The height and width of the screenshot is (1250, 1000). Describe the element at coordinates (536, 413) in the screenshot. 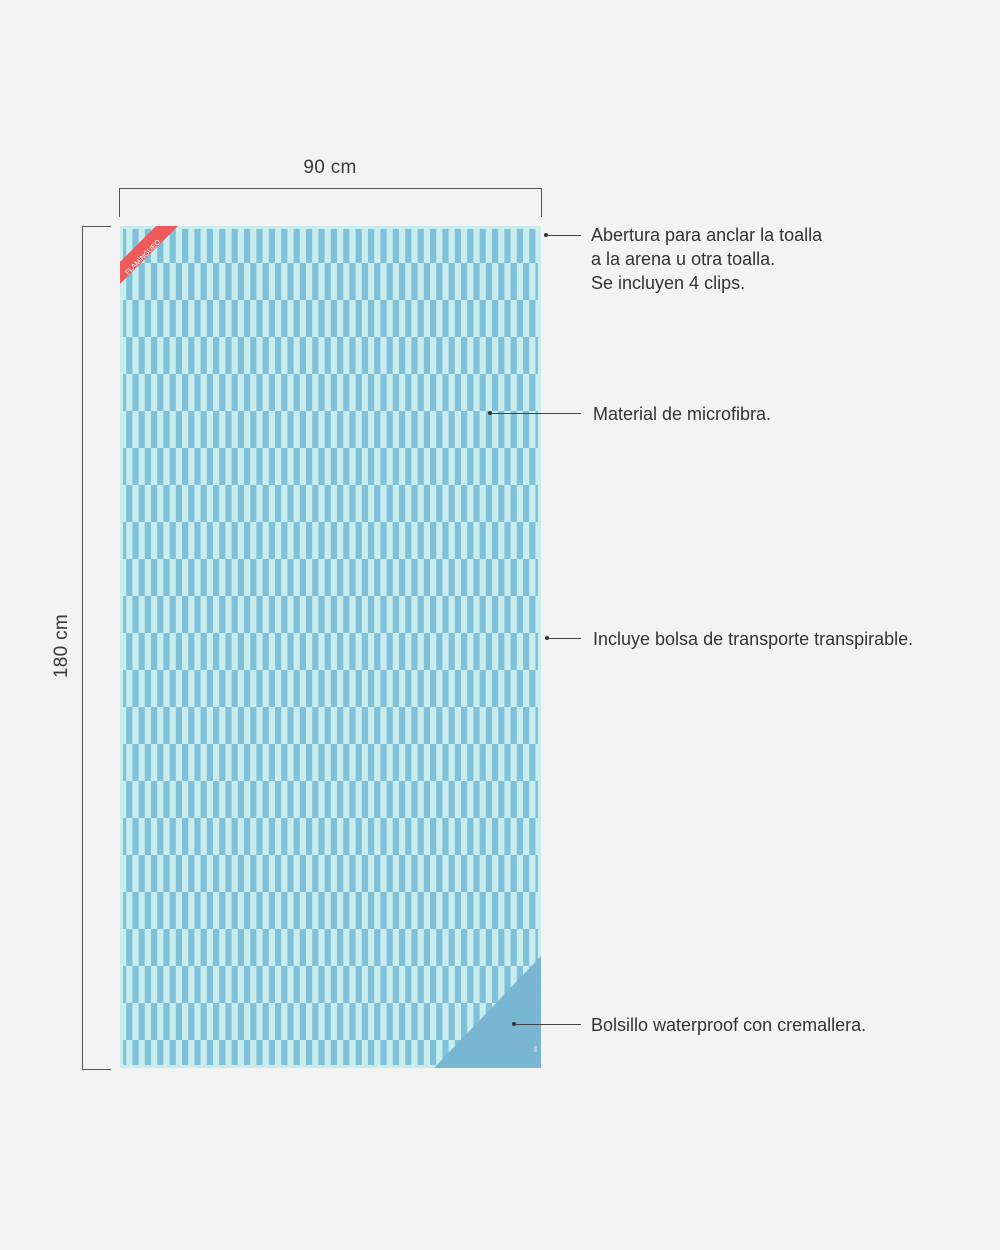

I see `microfiber-leader-line` at that location.